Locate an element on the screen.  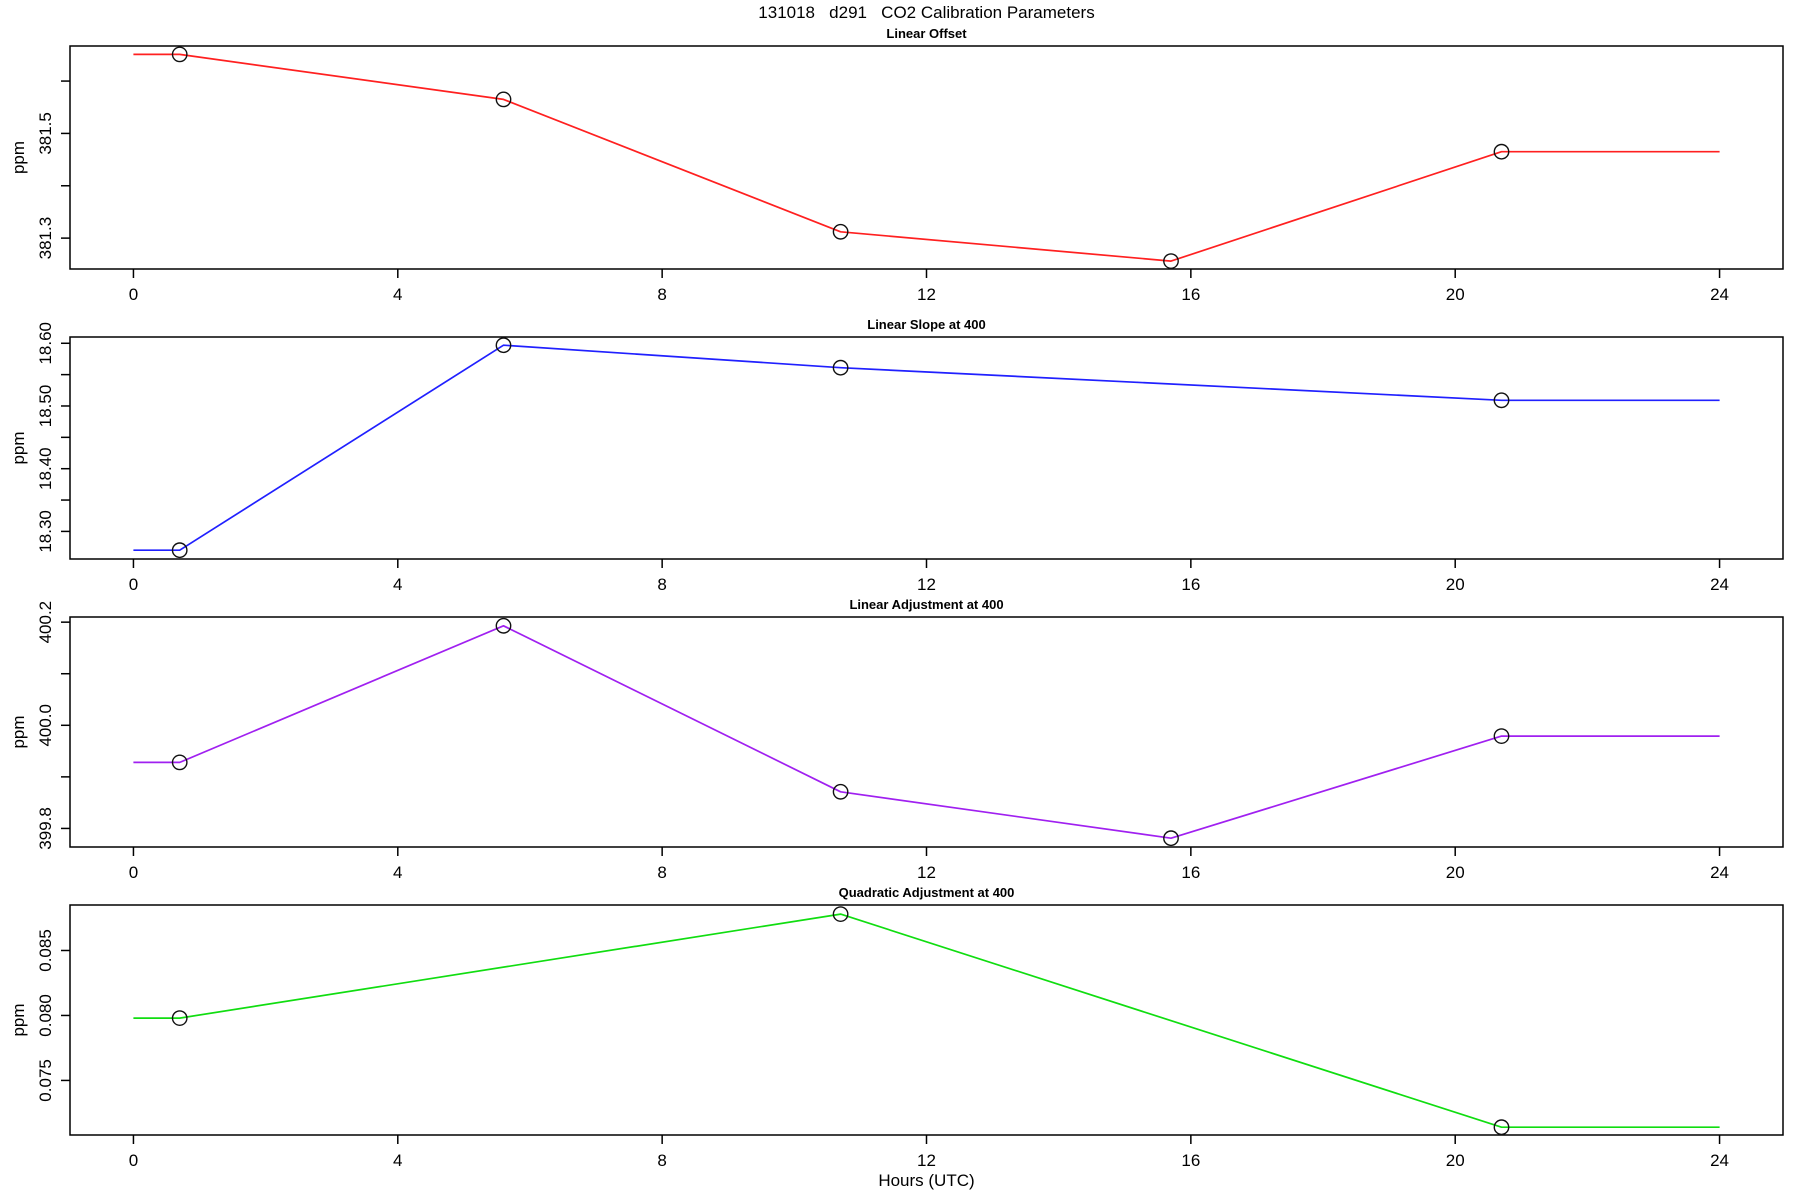
y-tick-label: 0.085 is located at coordinates (45, 950).